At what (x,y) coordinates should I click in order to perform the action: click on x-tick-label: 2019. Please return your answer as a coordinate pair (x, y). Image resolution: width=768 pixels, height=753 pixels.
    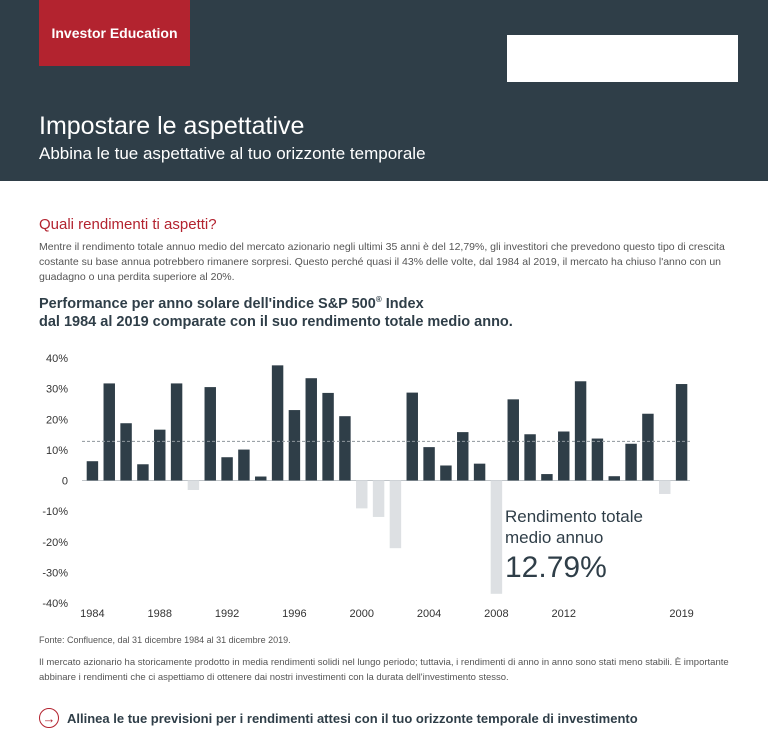
    Looking at the image, I should click on (681, 614).